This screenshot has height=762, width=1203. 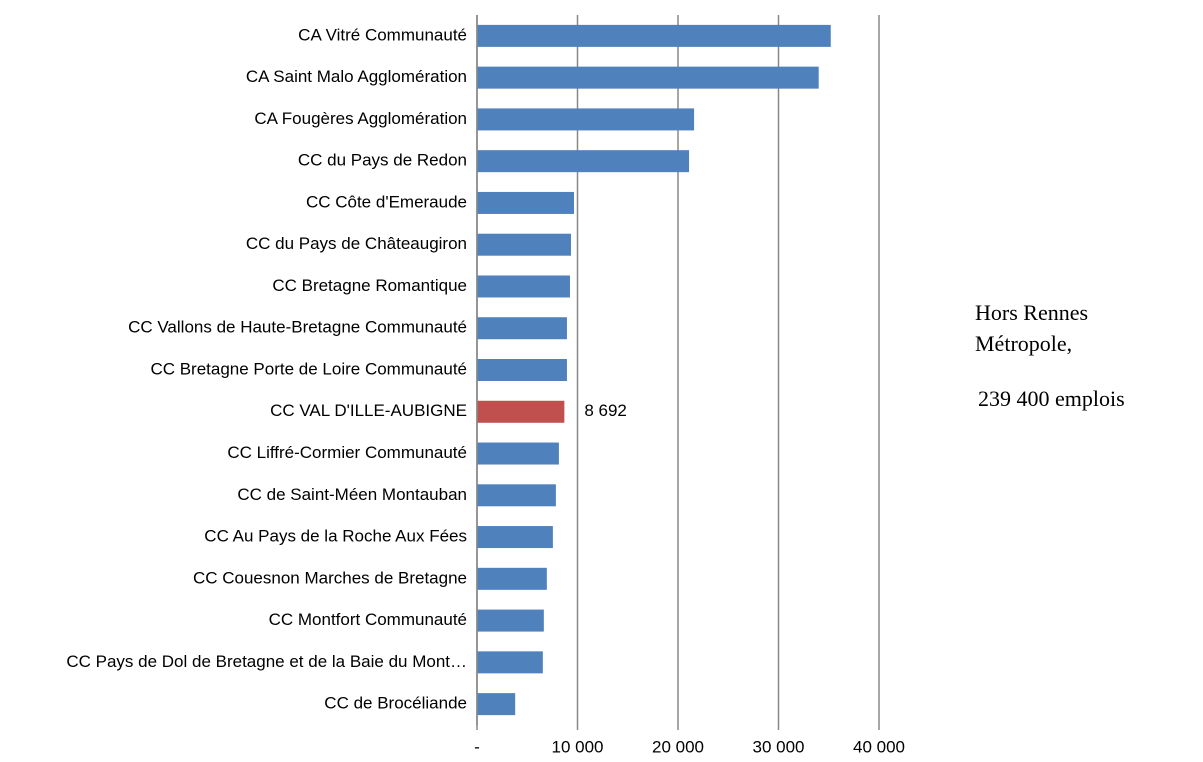 I want to click on y-tick-label: CC Liffré-Cormier Communauté, so click(x=347, y=452).